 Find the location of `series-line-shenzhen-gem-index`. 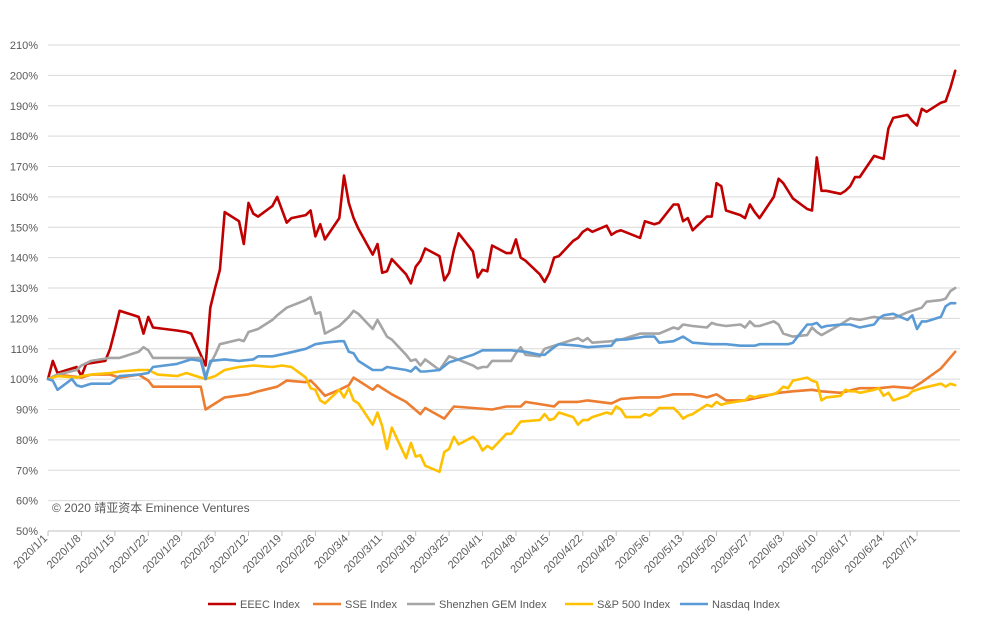

series-line-shenzhen-gem-index is located at coordinates (501, 333).